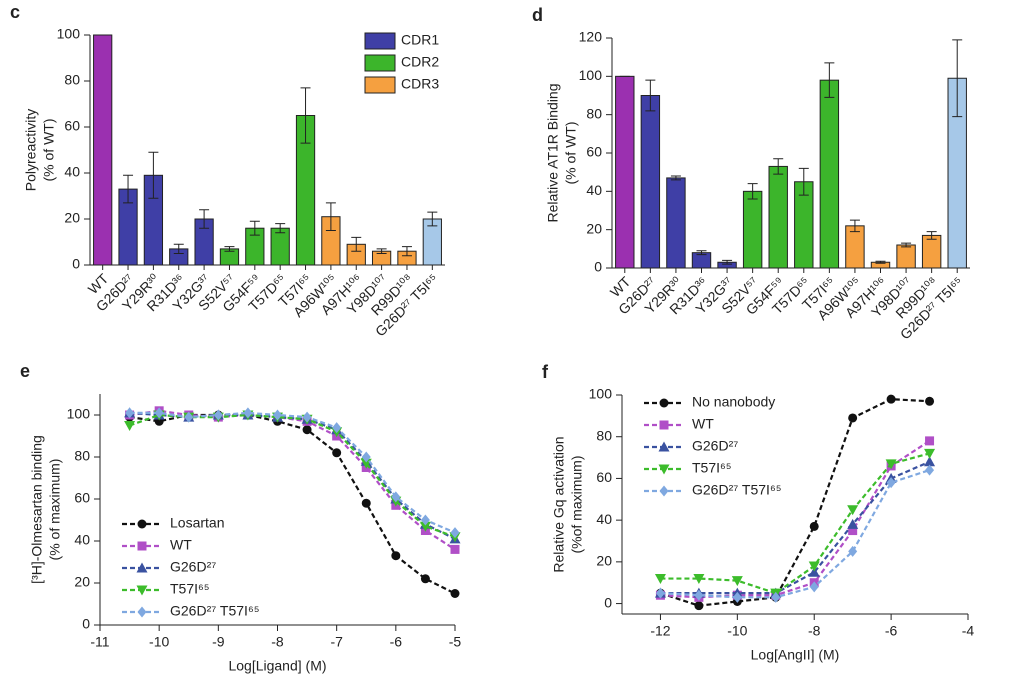  What do you see at coordinates (15, 12) in the screenshot?
I see `panel-letter: c` at bounding box center [15, 12].